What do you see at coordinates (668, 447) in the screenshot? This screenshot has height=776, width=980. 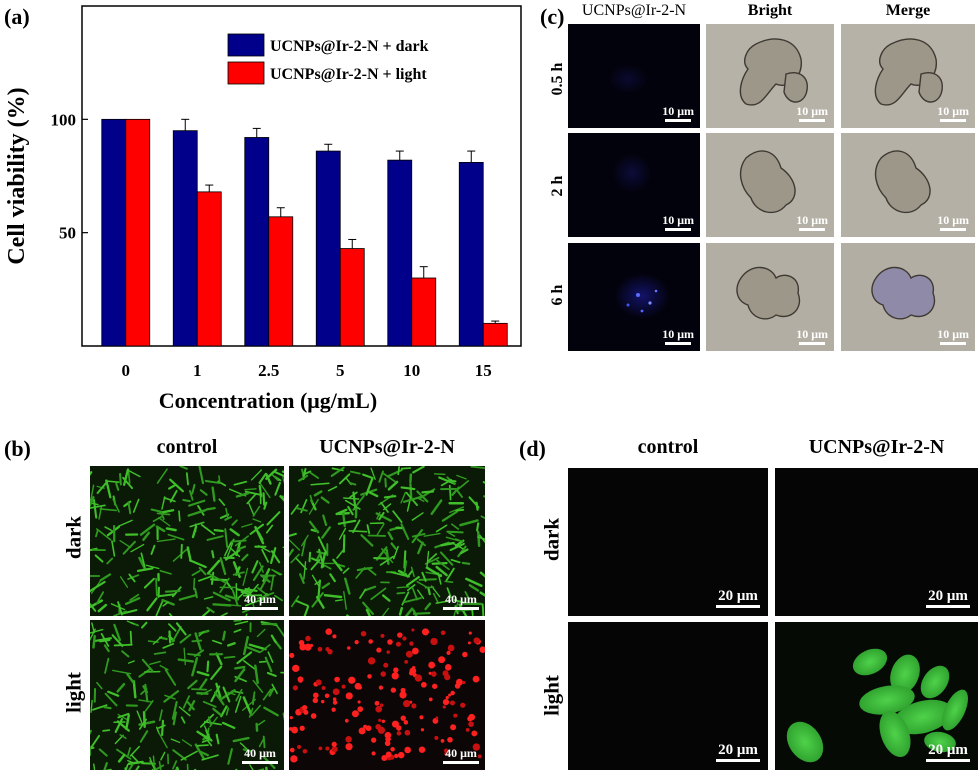 I see `panel-d-col-control: control` at bounding box center [668, 447].